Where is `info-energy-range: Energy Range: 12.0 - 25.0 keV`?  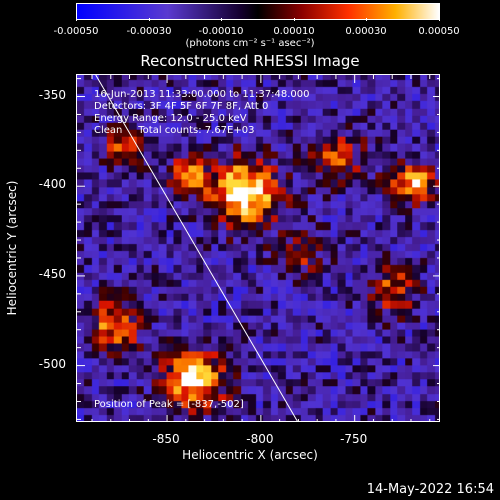 info-energy-range: Energy Range: 12.0 - 25.0 keV is located at coordinates (170, 118).